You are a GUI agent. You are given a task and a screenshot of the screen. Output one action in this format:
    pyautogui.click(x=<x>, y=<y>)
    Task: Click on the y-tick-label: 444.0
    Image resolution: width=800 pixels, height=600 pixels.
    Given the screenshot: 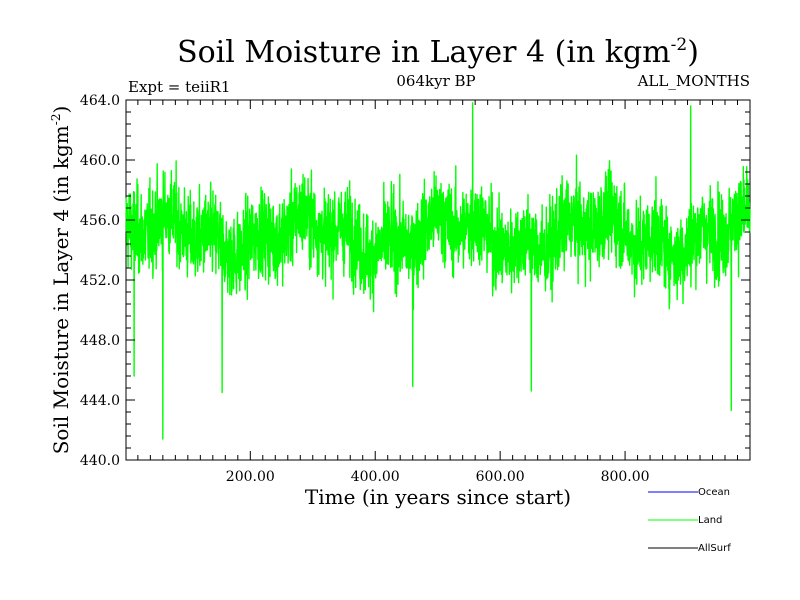 What is the action you would take?
    pyautogui.click(x=100, y=401)
    